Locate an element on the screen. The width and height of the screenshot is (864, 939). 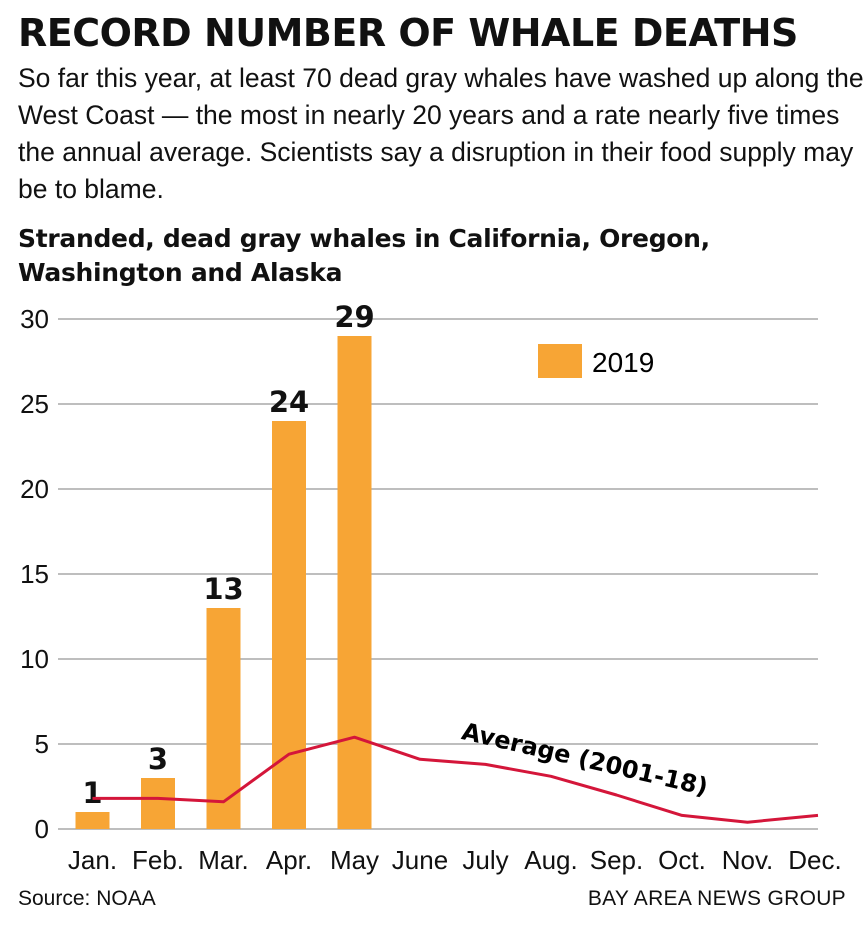
x-tick-label: Aug. is located at coordinates (551, 860).